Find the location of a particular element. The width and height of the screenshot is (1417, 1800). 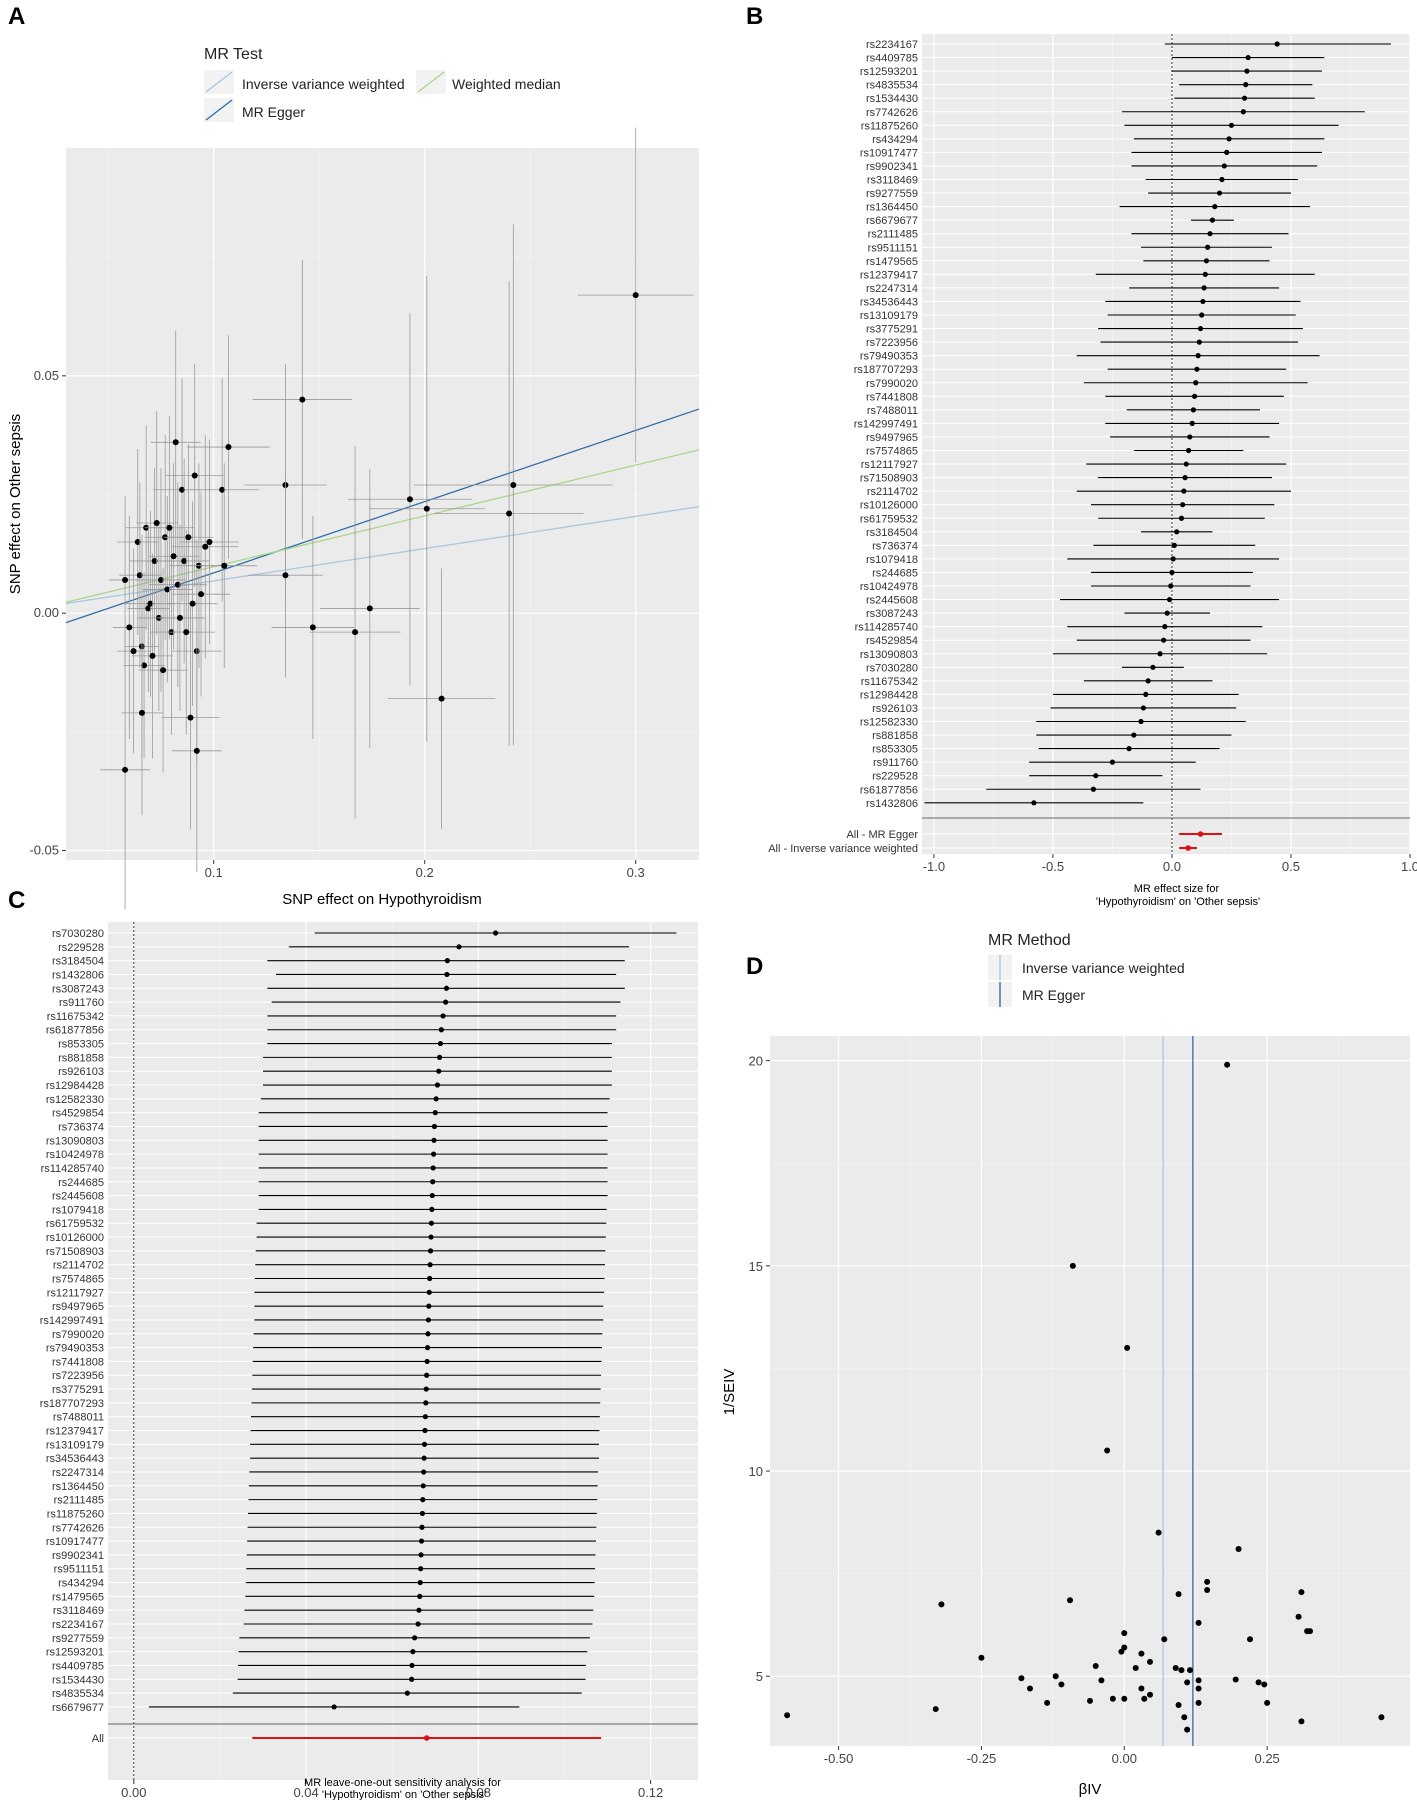

snp-label: rs11675342 is located at coordinates (889, 682).